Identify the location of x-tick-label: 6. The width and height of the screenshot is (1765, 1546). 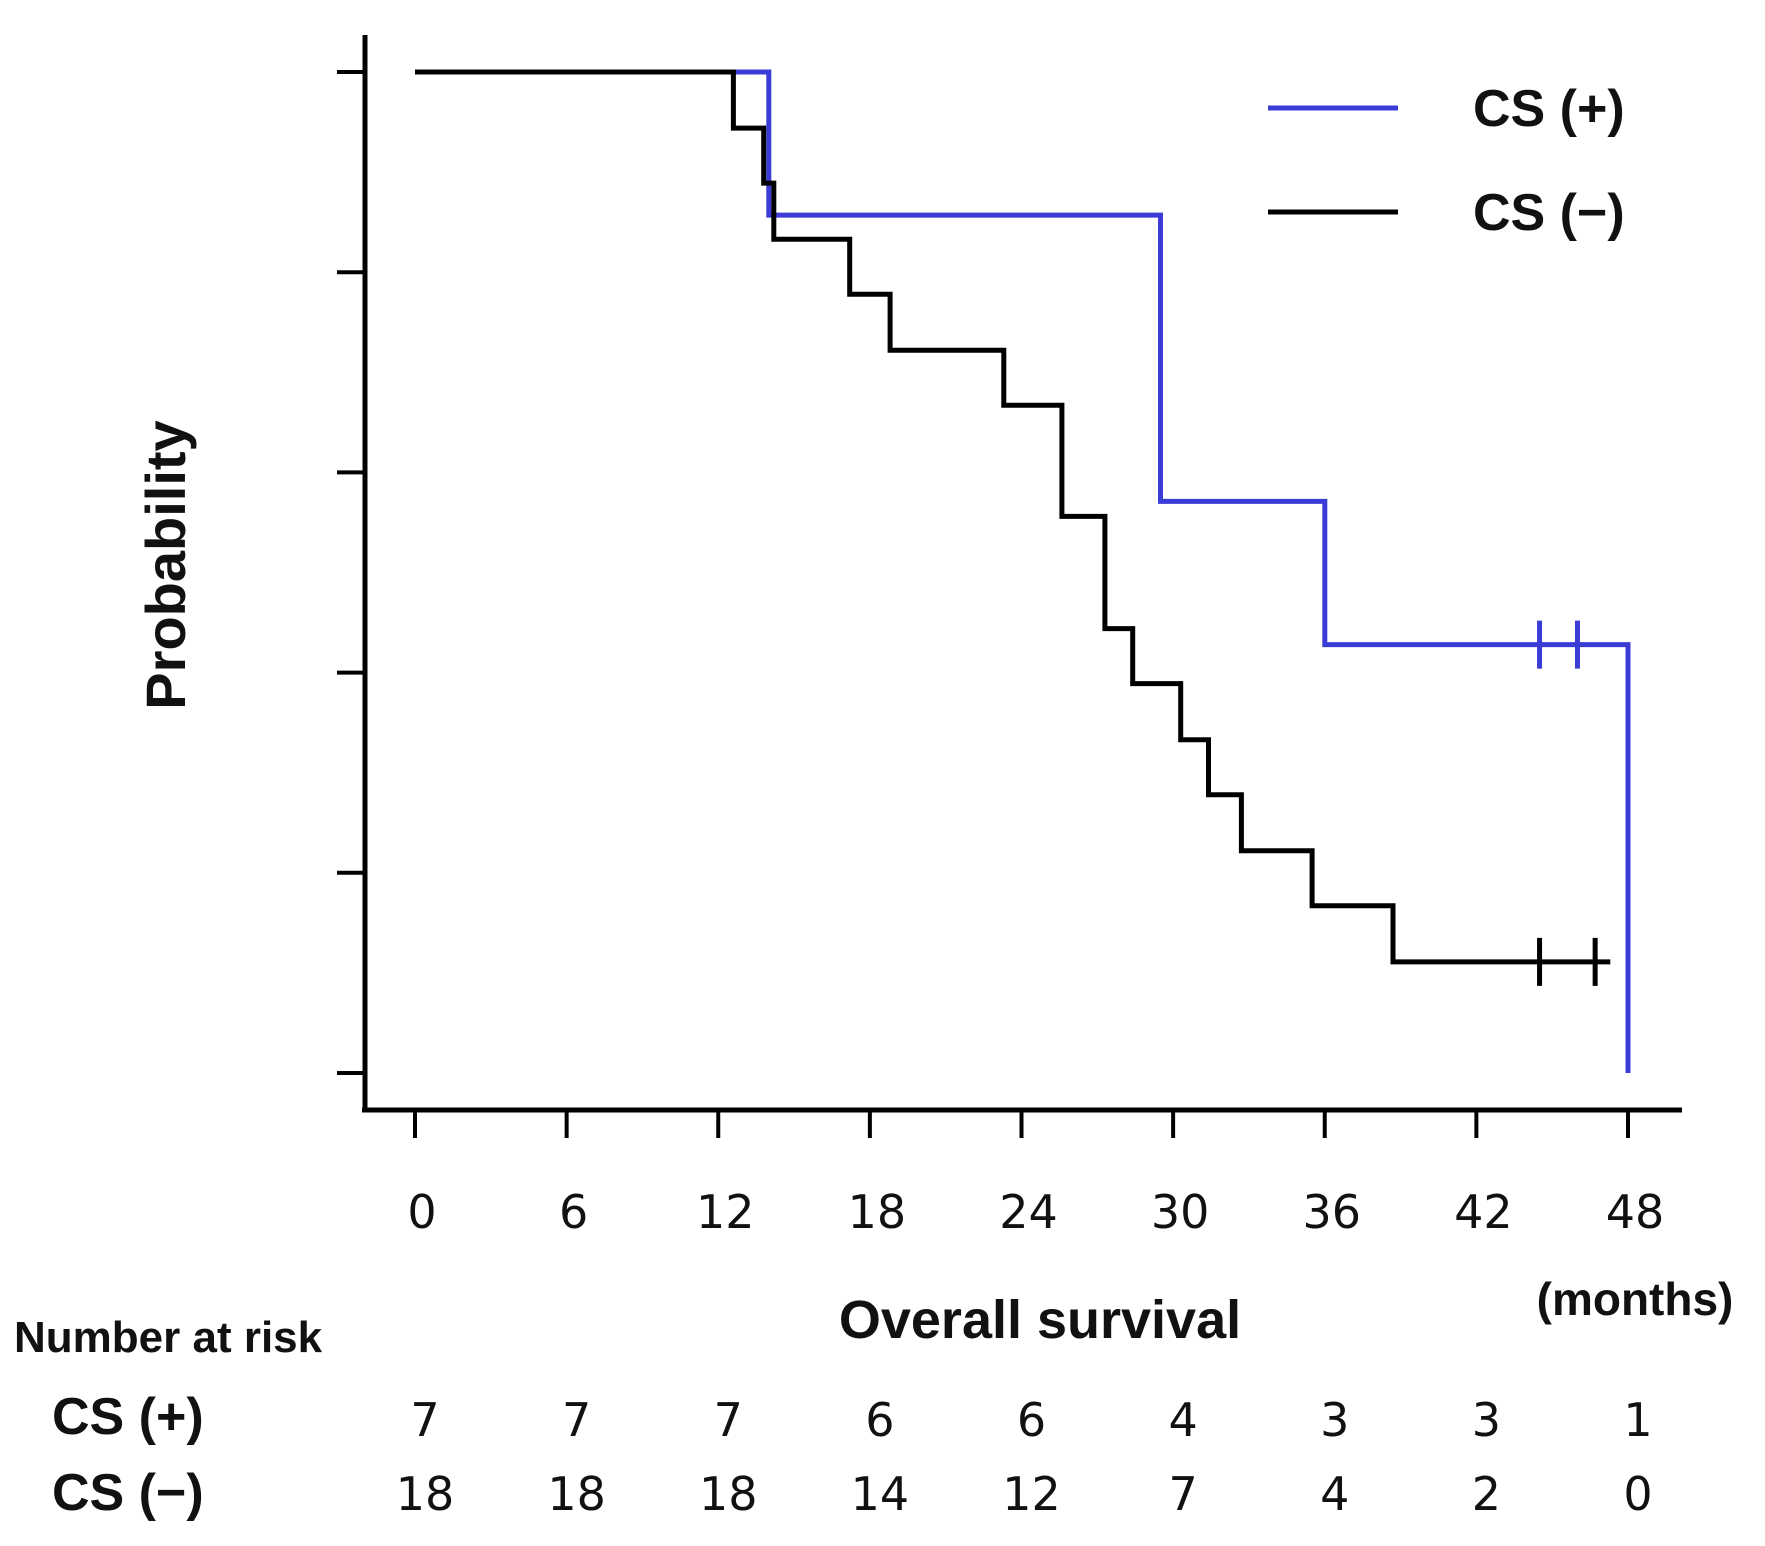
(573, 1212).